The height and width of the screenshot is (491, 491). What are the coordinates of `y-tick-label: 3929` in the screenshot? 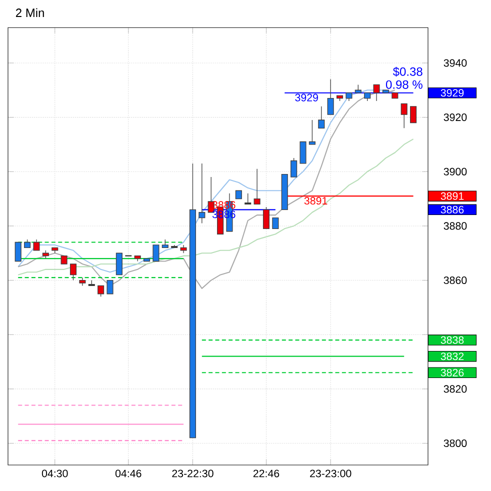 It's located at (452, 93).